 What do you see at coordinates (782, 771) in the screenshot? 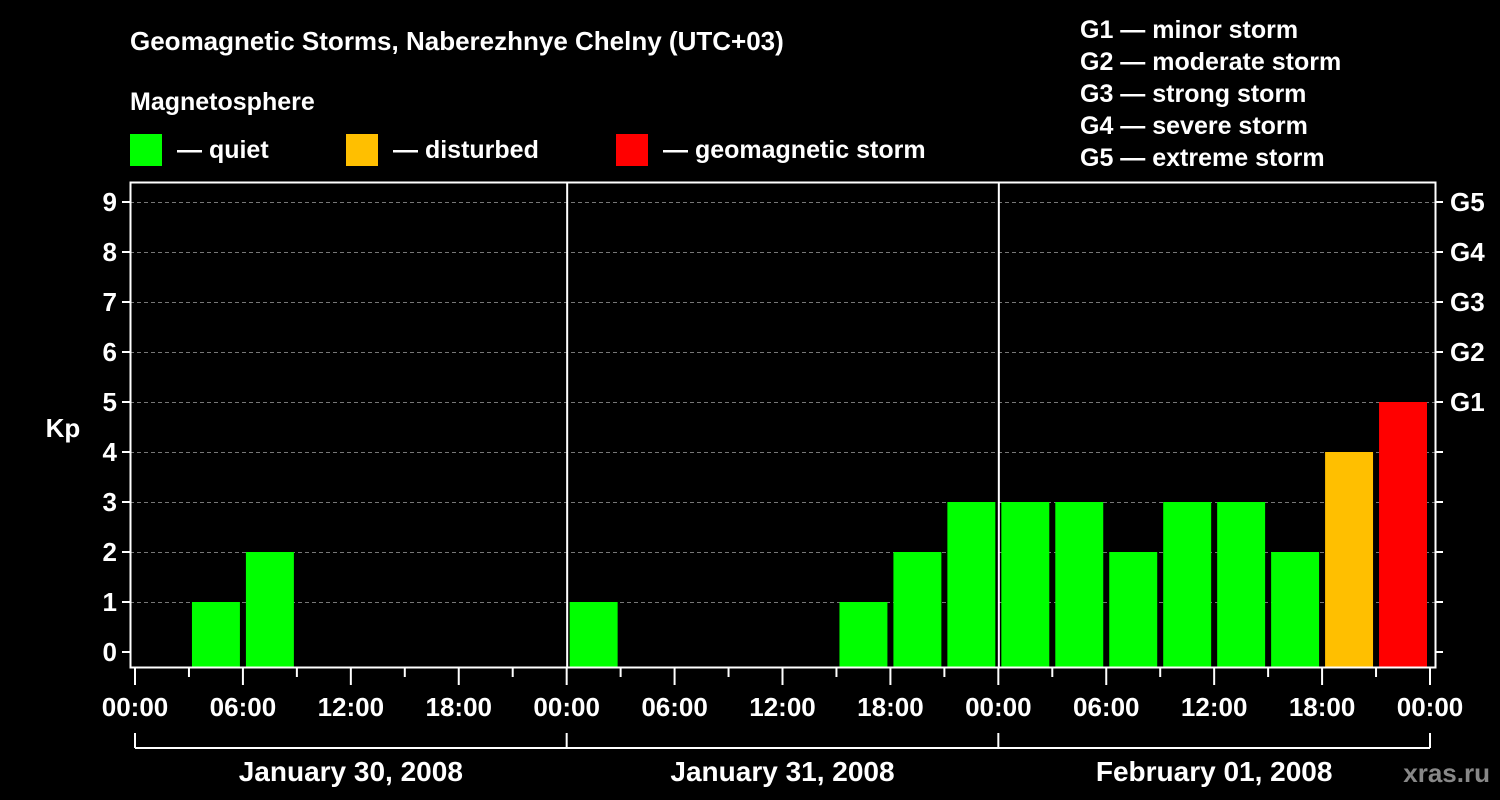
I see `day-label: January 31, 2008` at bounding box center [782, 771].